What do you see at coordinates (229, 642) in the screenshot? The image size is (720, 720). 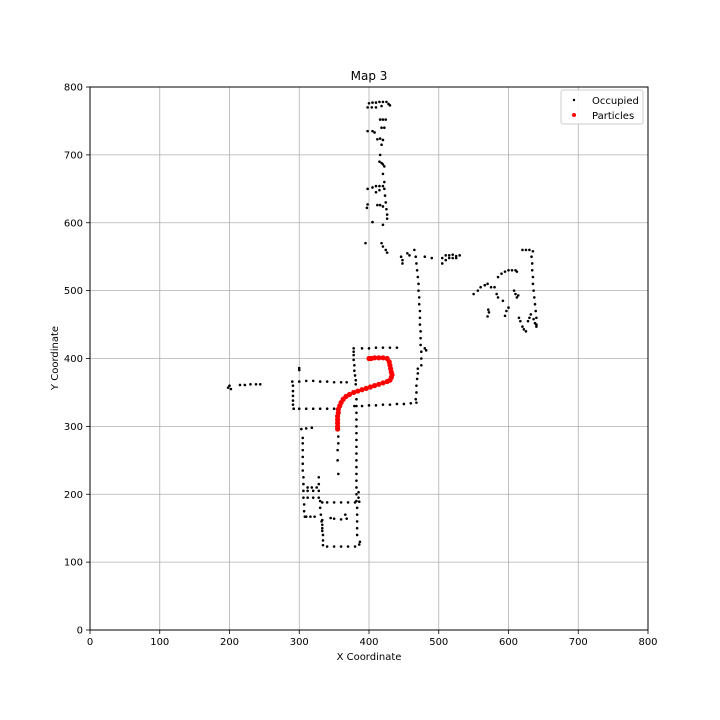 I see `x-tick-label: 200` at bounding box center [229, 642].